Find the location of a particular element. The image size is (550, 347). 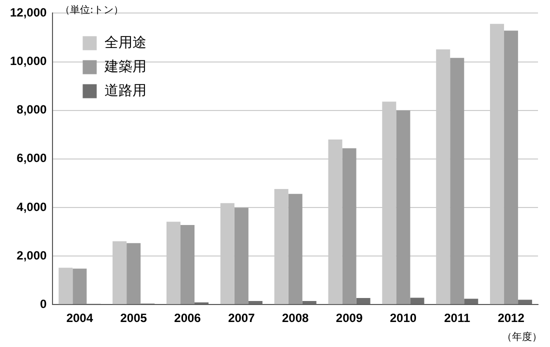

y-tick-label: 10,000 is located at coordinates (29, 61).